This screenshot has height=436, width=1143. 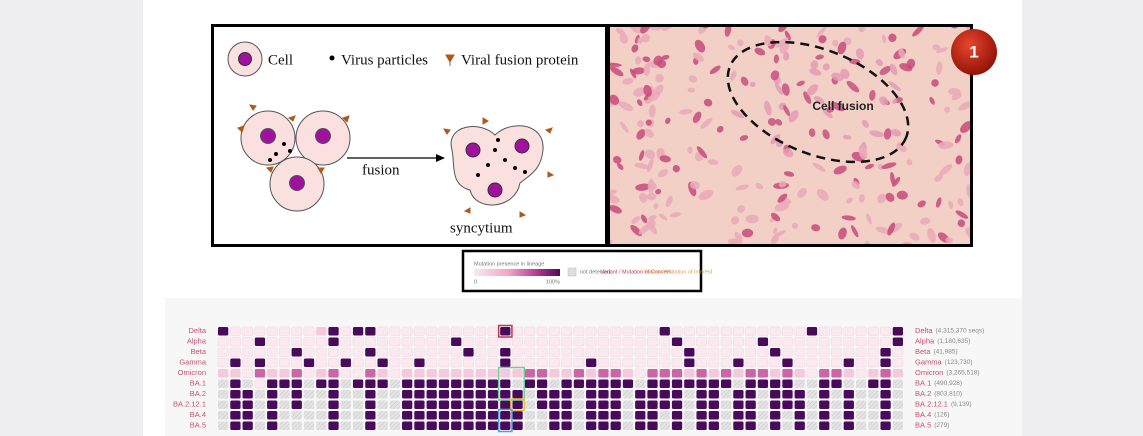 I want to click on syncytium-nuclei, so click(x=497, y=168).